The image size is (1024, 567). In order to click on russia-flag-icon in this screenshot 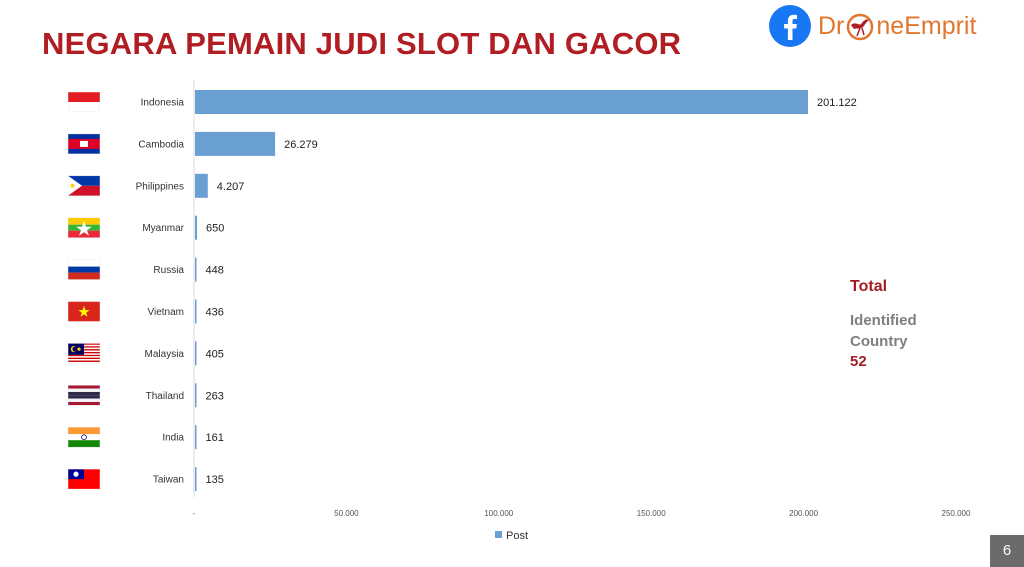, I will do `click(84, 269)`.